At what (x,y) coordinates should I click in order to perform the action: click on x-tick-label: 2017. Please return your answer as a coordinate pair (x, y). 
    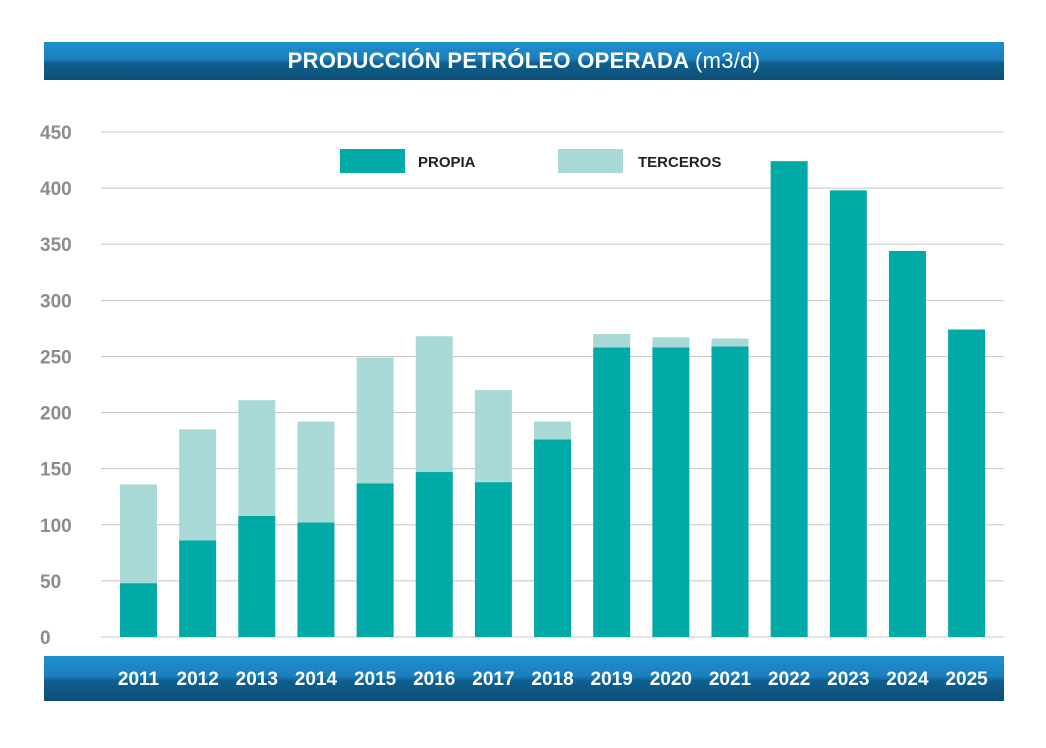
    Looking at the image, I should click on (493, 679).